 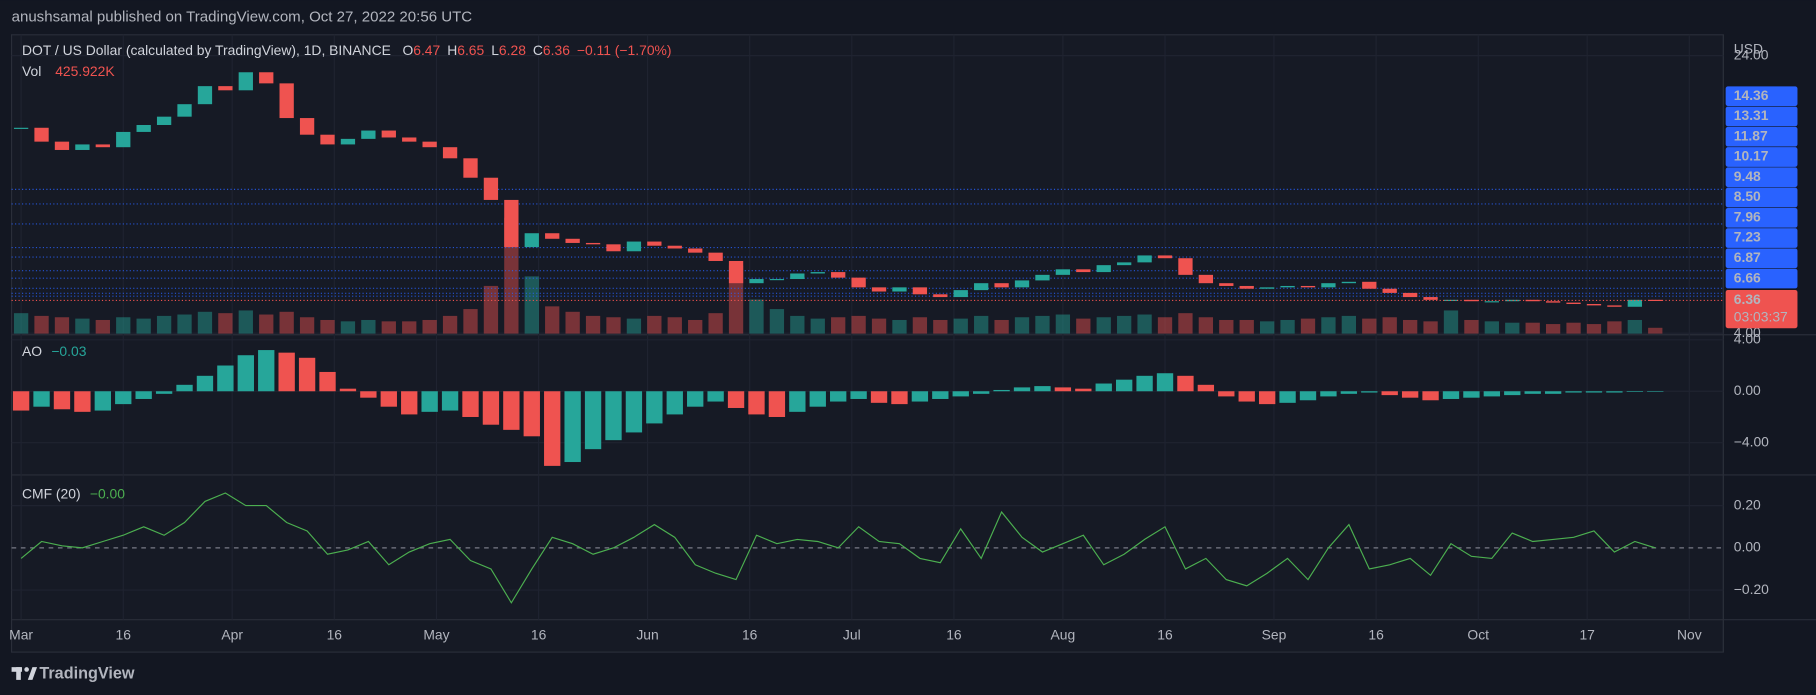 What do you see at coordinates (1747, 299) in the screenshot?
I see `last-price-label: 6.36` at bounding box center [1747, 299].